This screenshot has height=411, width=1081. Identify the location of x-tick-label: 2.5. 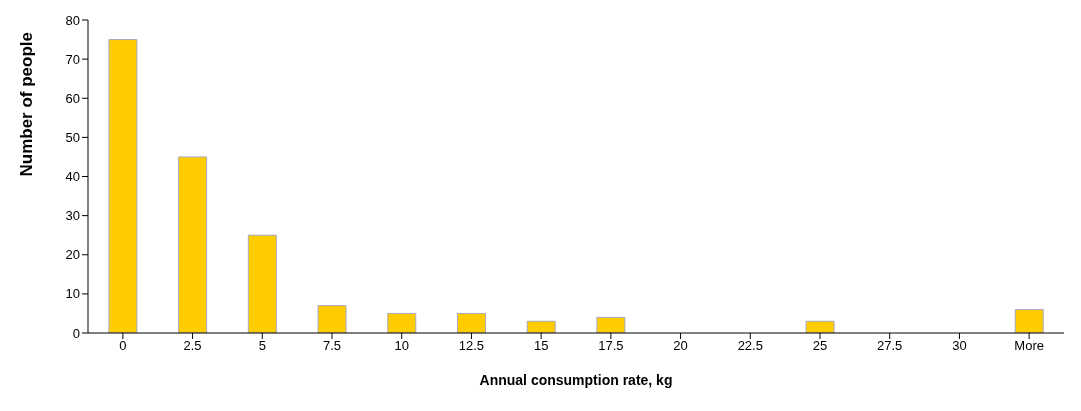
(192, 346).